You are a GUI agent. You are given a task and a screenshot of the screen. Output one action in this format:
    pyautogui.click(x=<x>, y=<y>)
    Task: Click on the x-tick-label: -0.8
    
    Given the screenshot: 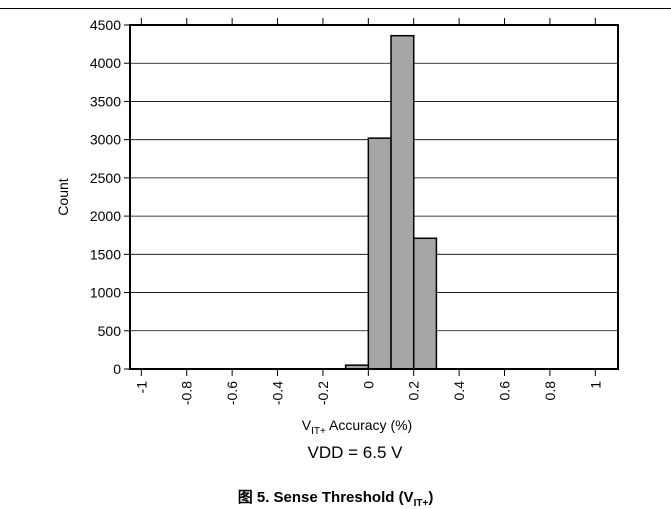 What is the action you would take?
    pyautogui.click(x=187, y=393)
    